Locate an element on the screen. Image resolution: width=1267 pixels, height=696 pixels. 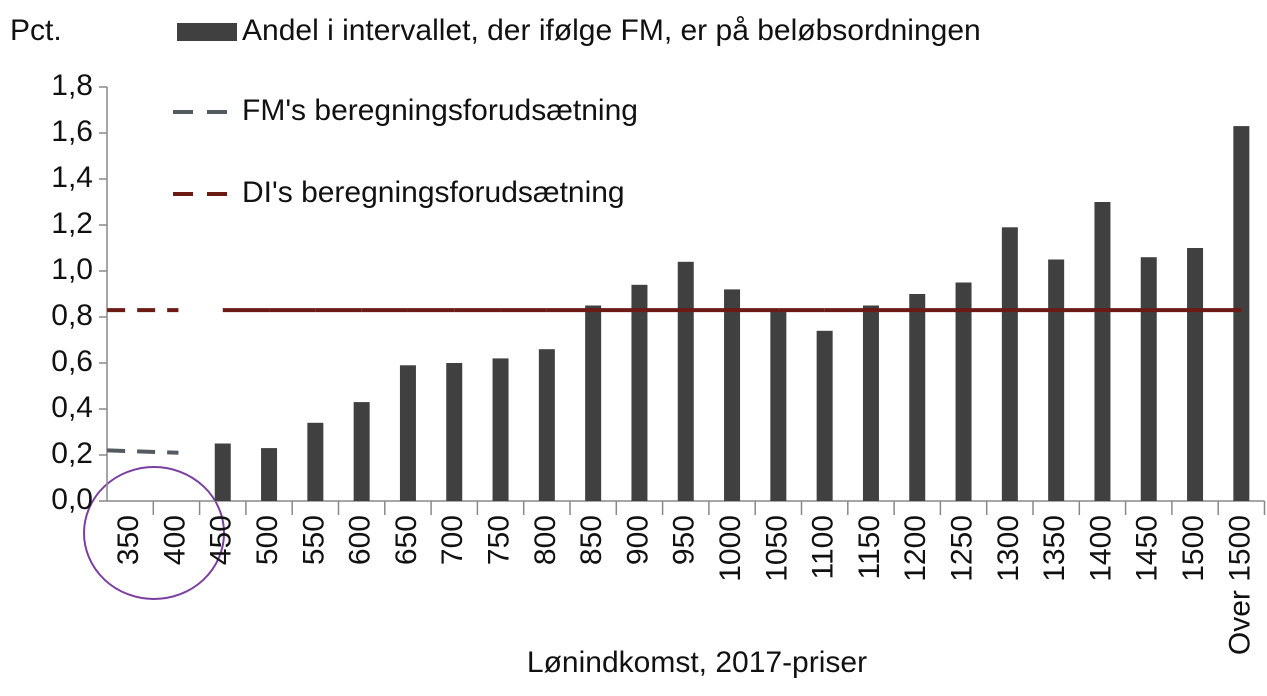
legend-label: FM's beregningsforudsætning is located at coordinates (440, 110).